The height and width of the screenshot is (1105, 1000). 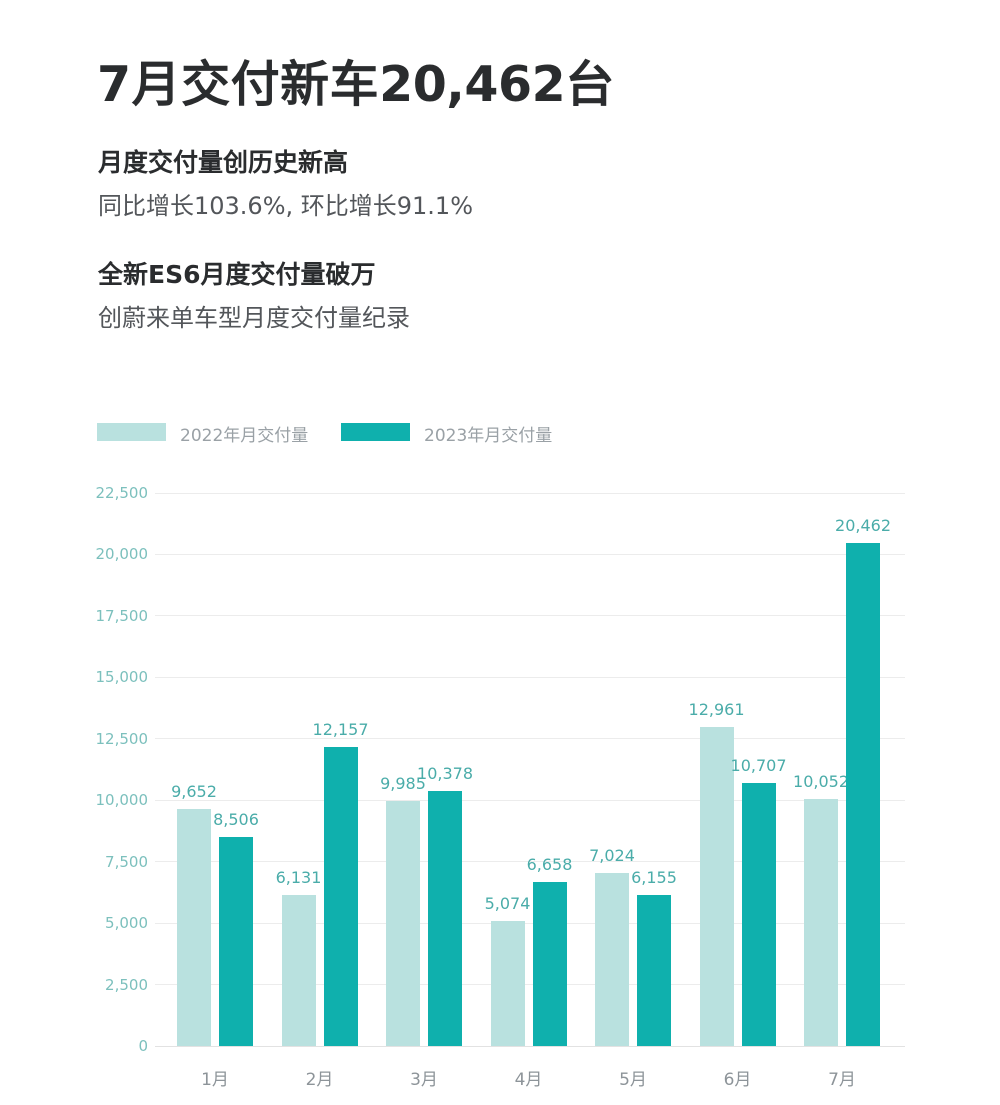 I want to click on bar-column: 9,652, so click(x=194, y=914).